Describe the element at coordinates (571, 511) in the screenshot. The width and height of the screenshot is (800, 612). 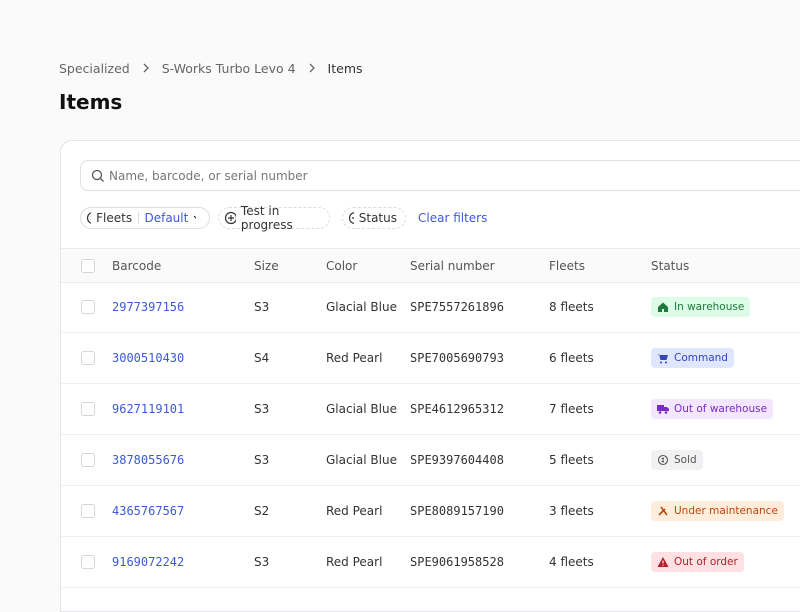
I see `fleets: 3 fleets` at that location.